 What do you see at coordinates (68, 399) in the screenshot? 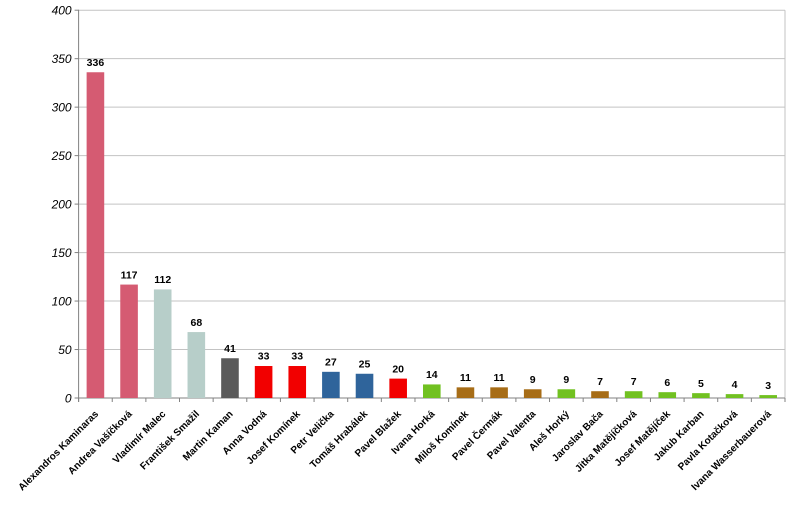
I see `svg-text: 0` at bounding box center [68, 399].